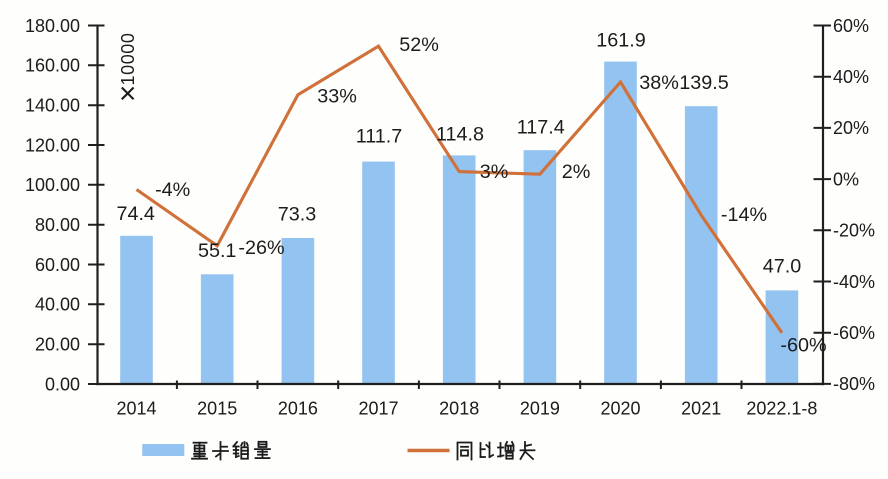 This screenshot has width=888, height=479. I want to click on svg-text: 139.5, so click(704, 83).